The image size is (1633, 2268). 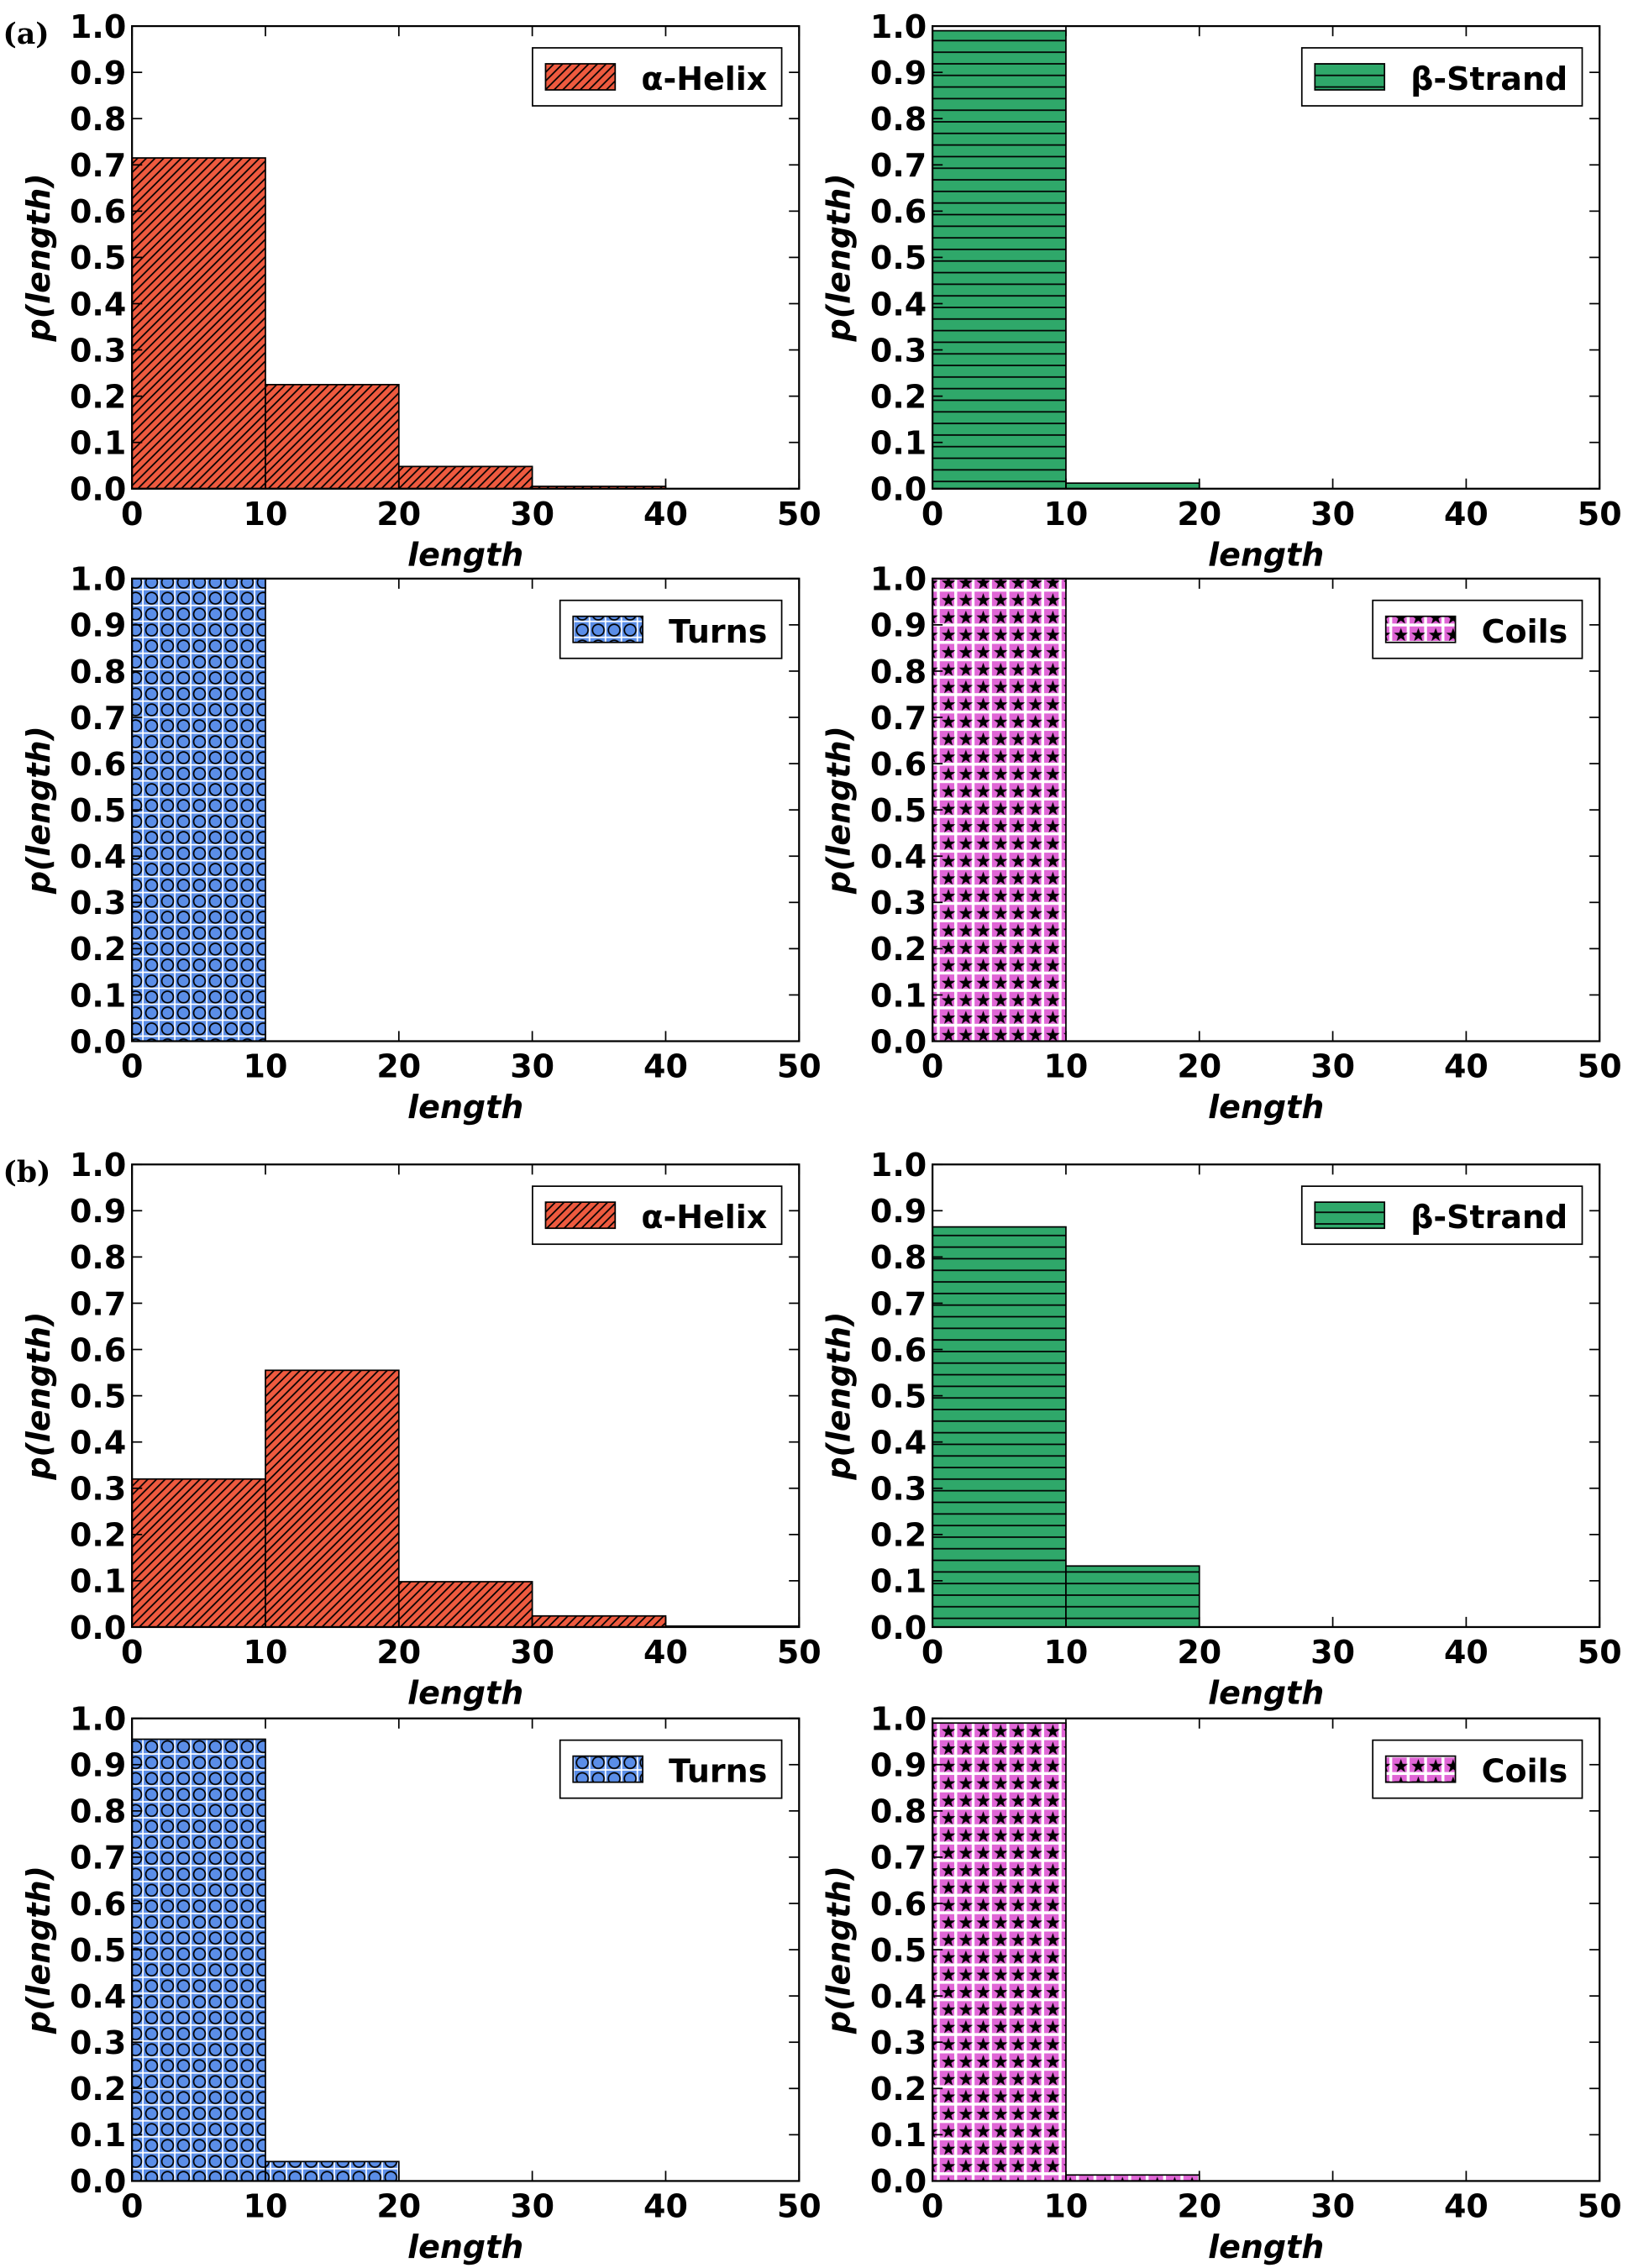 I want to click on legend: α-Helix, so click(x=657, y=77).